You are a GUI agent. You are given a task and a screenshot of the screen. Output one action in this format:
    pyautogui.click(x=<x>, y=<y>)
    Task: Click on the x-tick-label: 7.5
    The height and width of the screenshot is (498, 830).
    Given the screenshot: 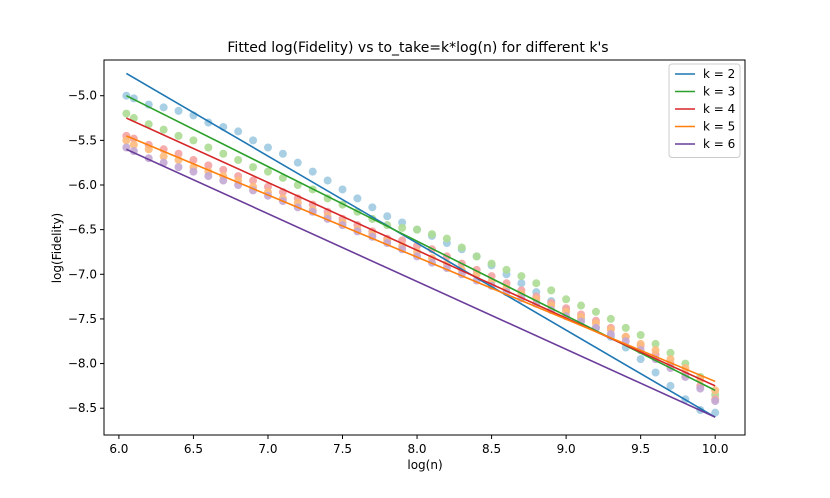 What is the action you would take?
    pyautogui.click(x=342, y=449)
    